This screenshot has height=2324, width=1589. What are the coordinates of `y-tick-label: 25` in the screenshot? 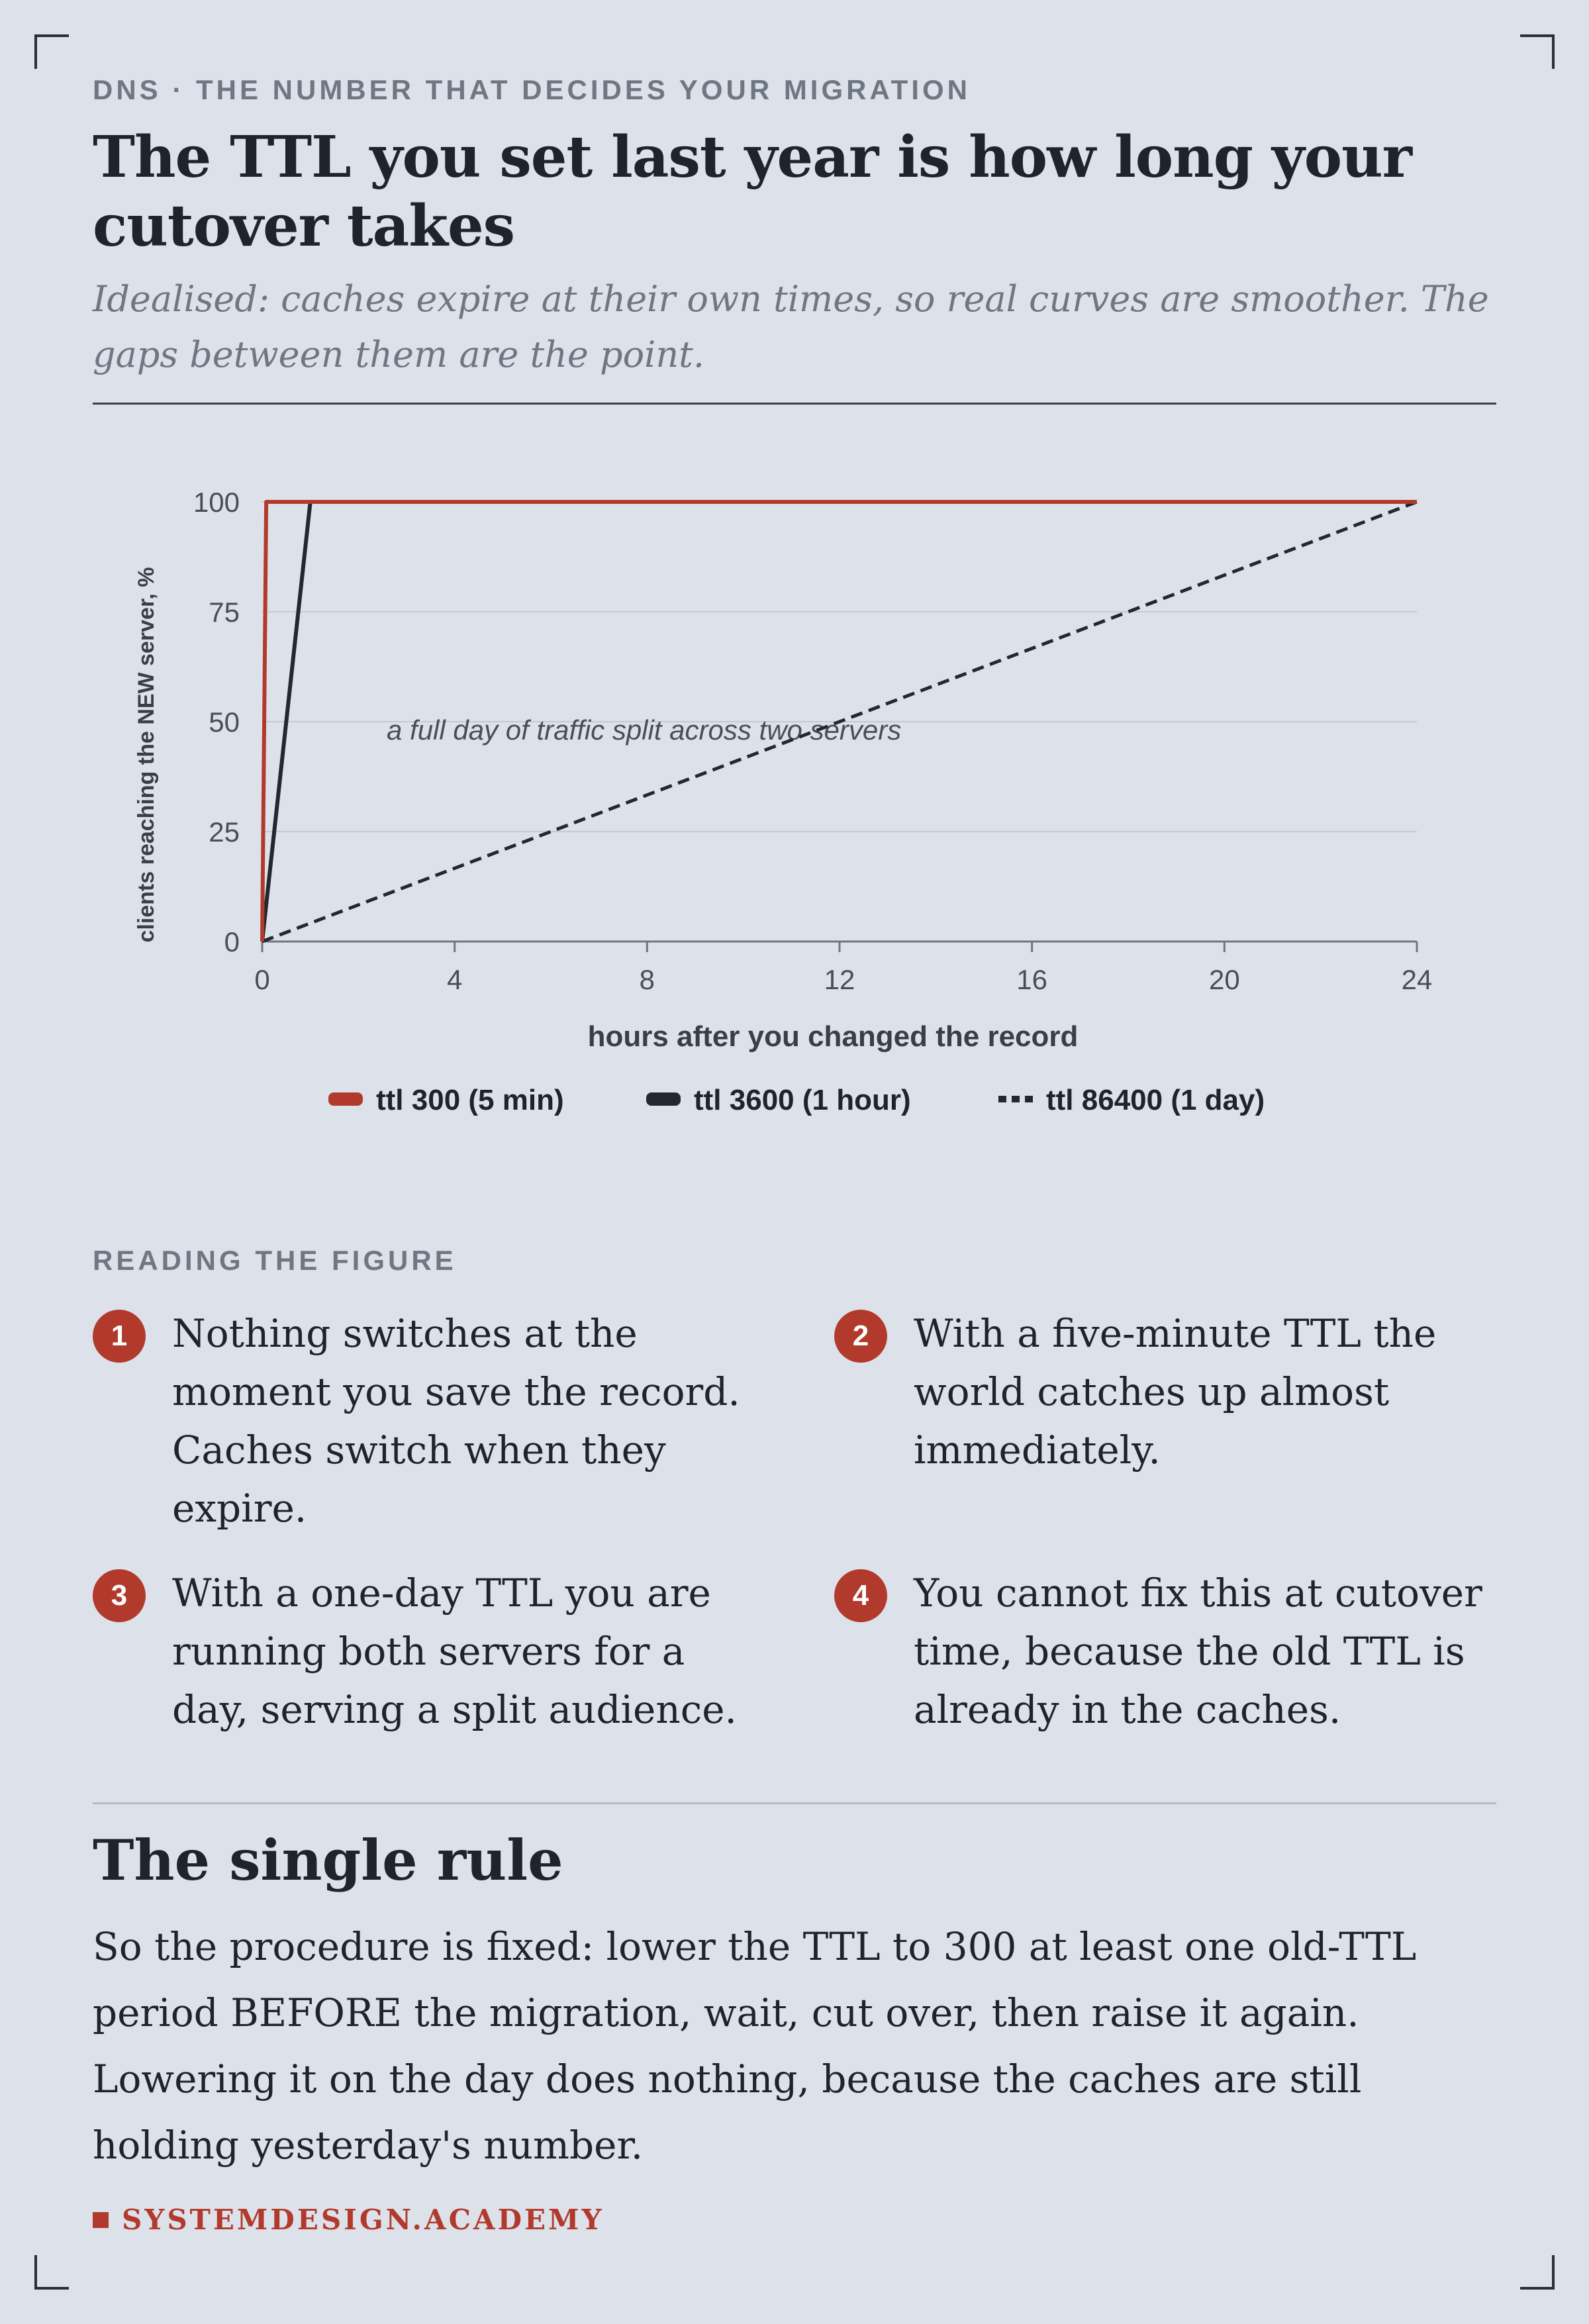 It's located at (224, 832).